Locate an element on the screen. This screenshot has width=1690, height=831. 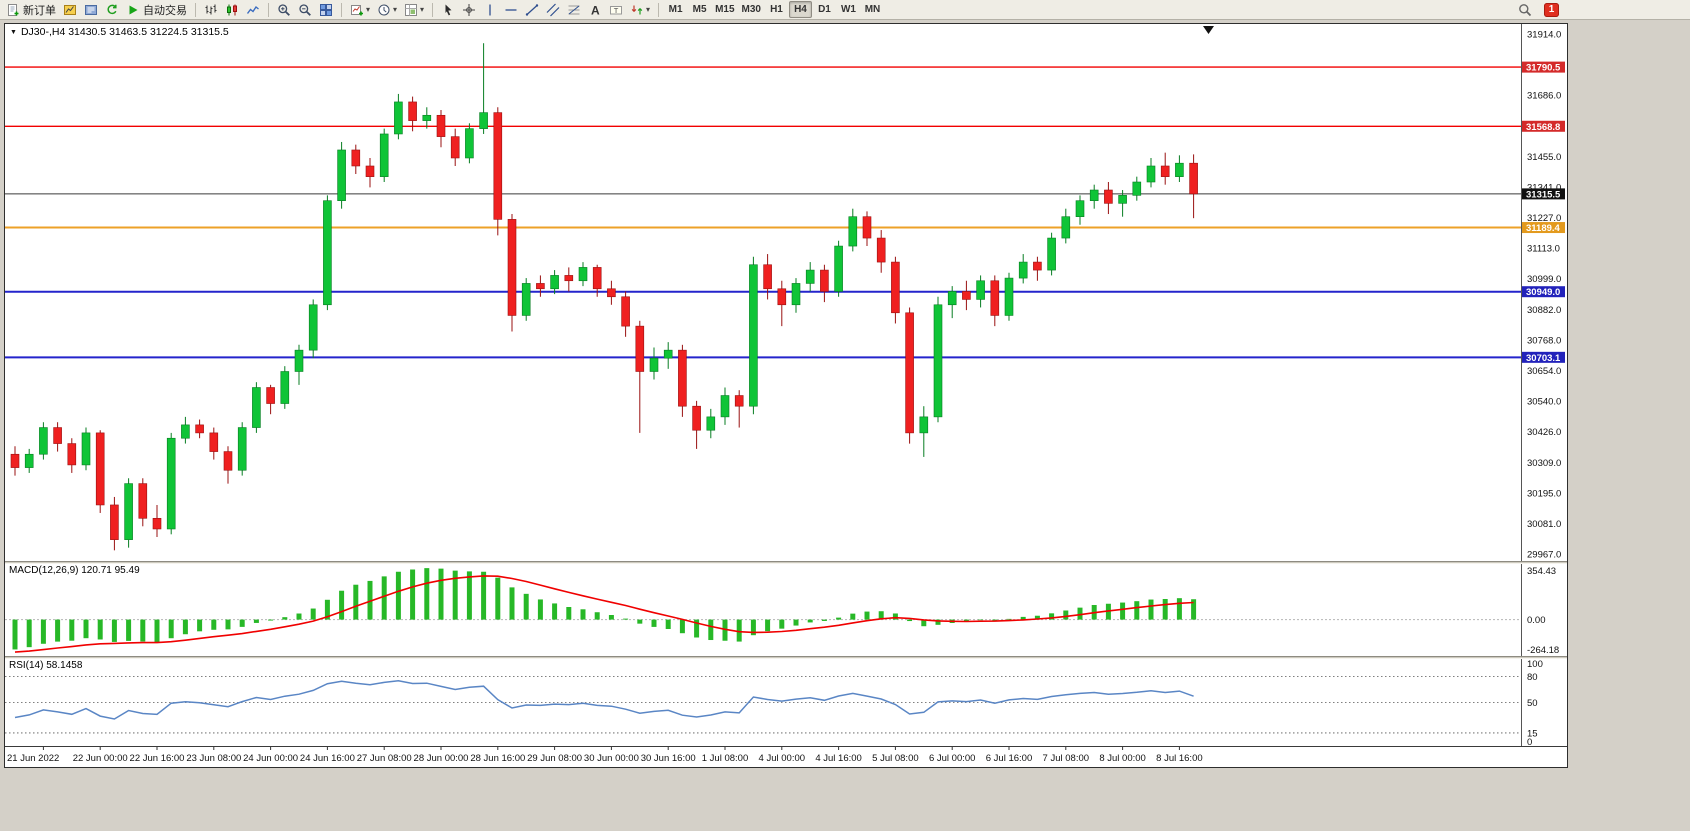
text-label-button: T is located at coordinates (616, 10).